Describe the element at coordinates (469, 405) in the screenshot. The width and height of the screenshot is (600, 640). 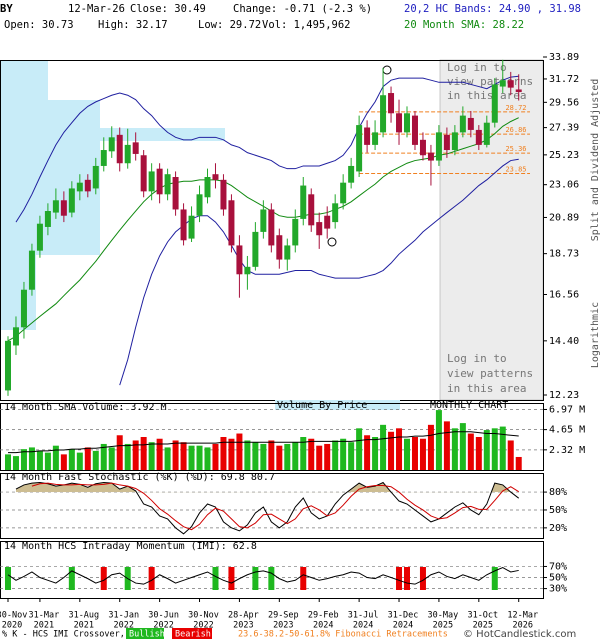
I see `annotation: MONTHLY CHART` at that location.